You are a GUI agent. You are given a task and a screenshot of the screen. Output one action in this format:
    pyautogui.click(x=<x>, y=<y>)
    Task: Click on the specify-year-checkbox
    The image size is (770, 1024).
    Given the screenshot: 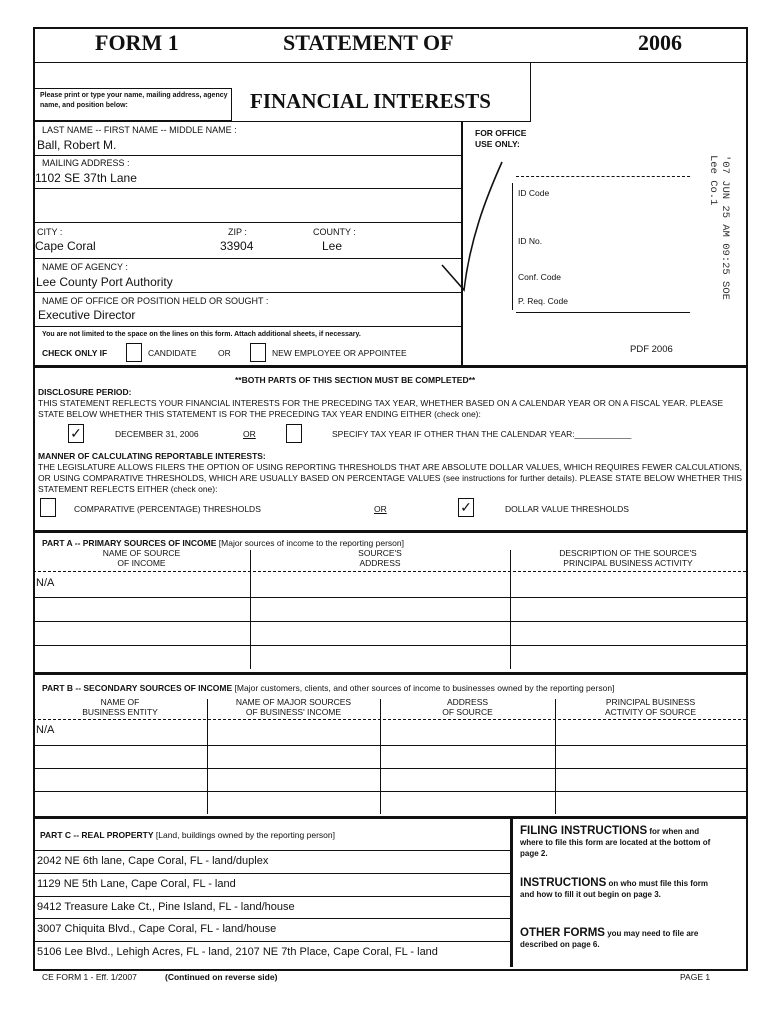 What is the action you would take?
    pyautogui.click(x=294, y=433)
    